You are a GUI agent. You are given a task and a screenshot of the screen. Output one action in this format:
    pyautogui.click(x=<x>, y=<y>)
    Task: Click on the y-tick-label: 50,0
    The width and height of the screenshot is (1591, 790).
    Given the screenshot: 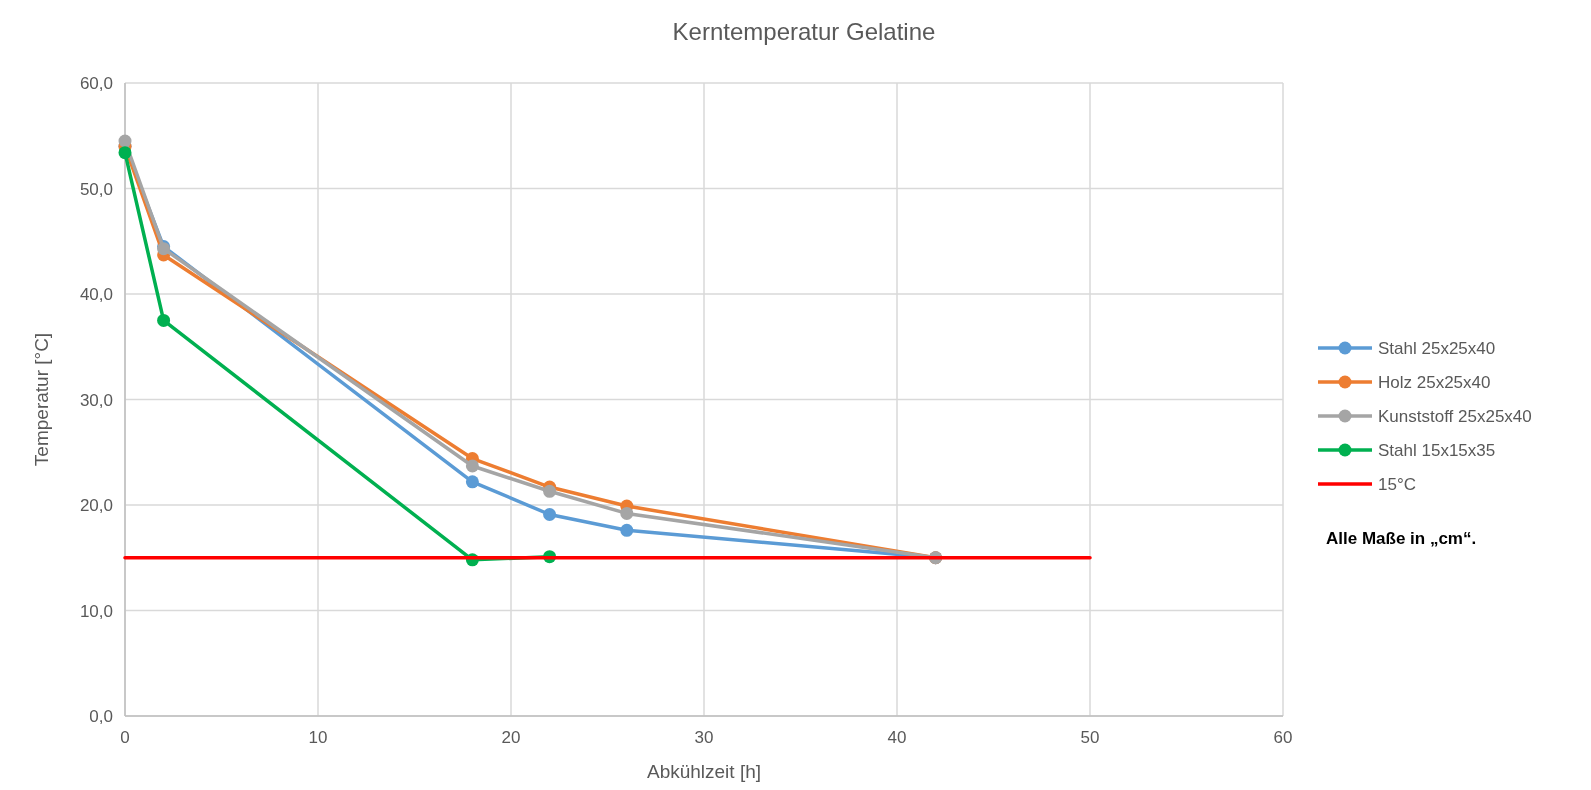 What is the action you would take?
    pyautogui.click(x=96, y=189)
    